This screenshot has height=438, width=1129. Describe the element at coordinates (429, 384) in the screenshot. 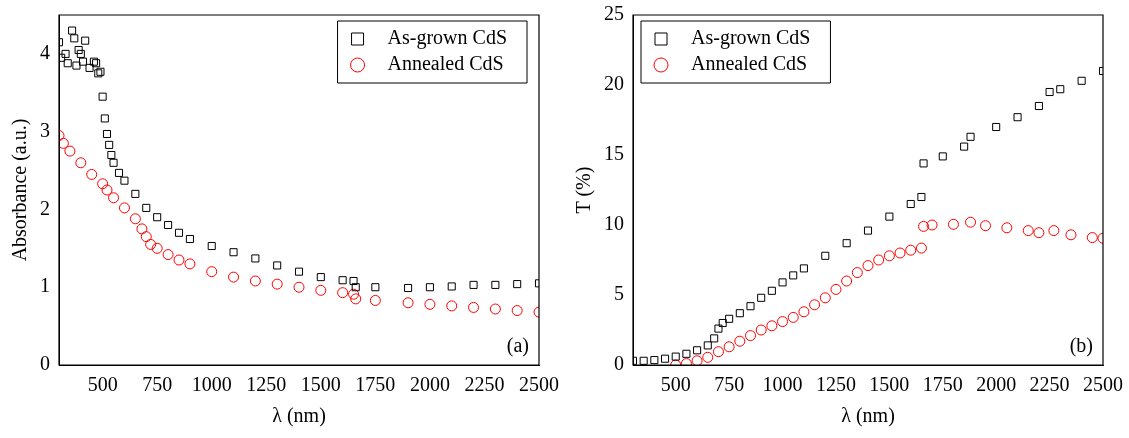

I see `x-tick-label: 2000` at that location.